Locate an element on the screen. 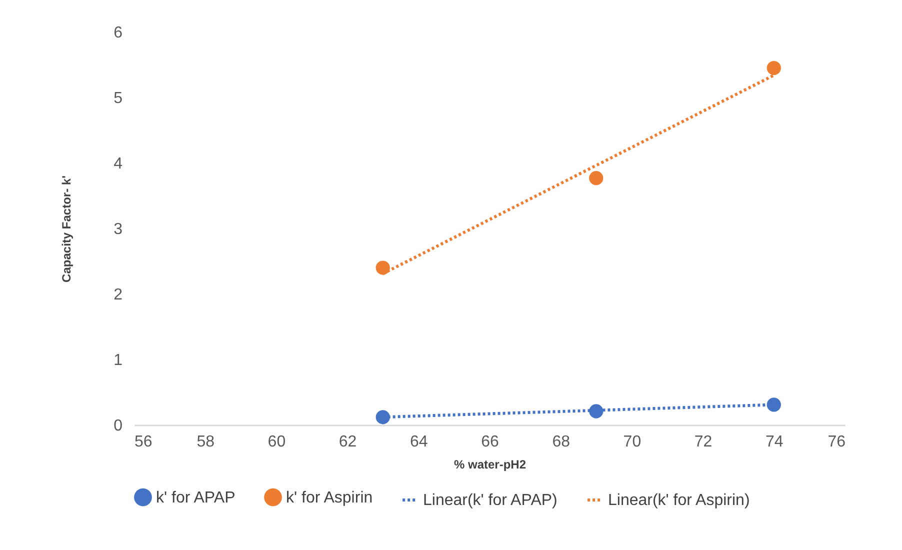  legend-label: k' for Aspirin is located at coordinates (329, 497).